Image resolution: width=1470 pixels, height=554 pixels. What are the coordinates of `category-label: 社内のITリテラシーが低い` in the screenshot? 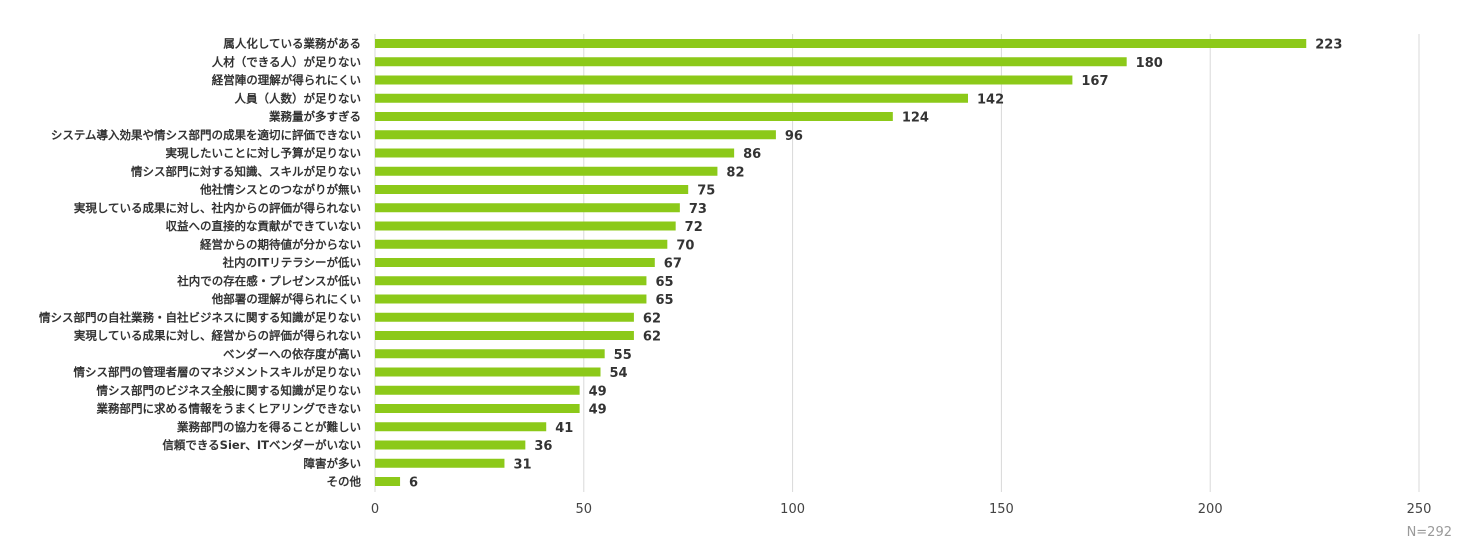 It's located at (291, 263).